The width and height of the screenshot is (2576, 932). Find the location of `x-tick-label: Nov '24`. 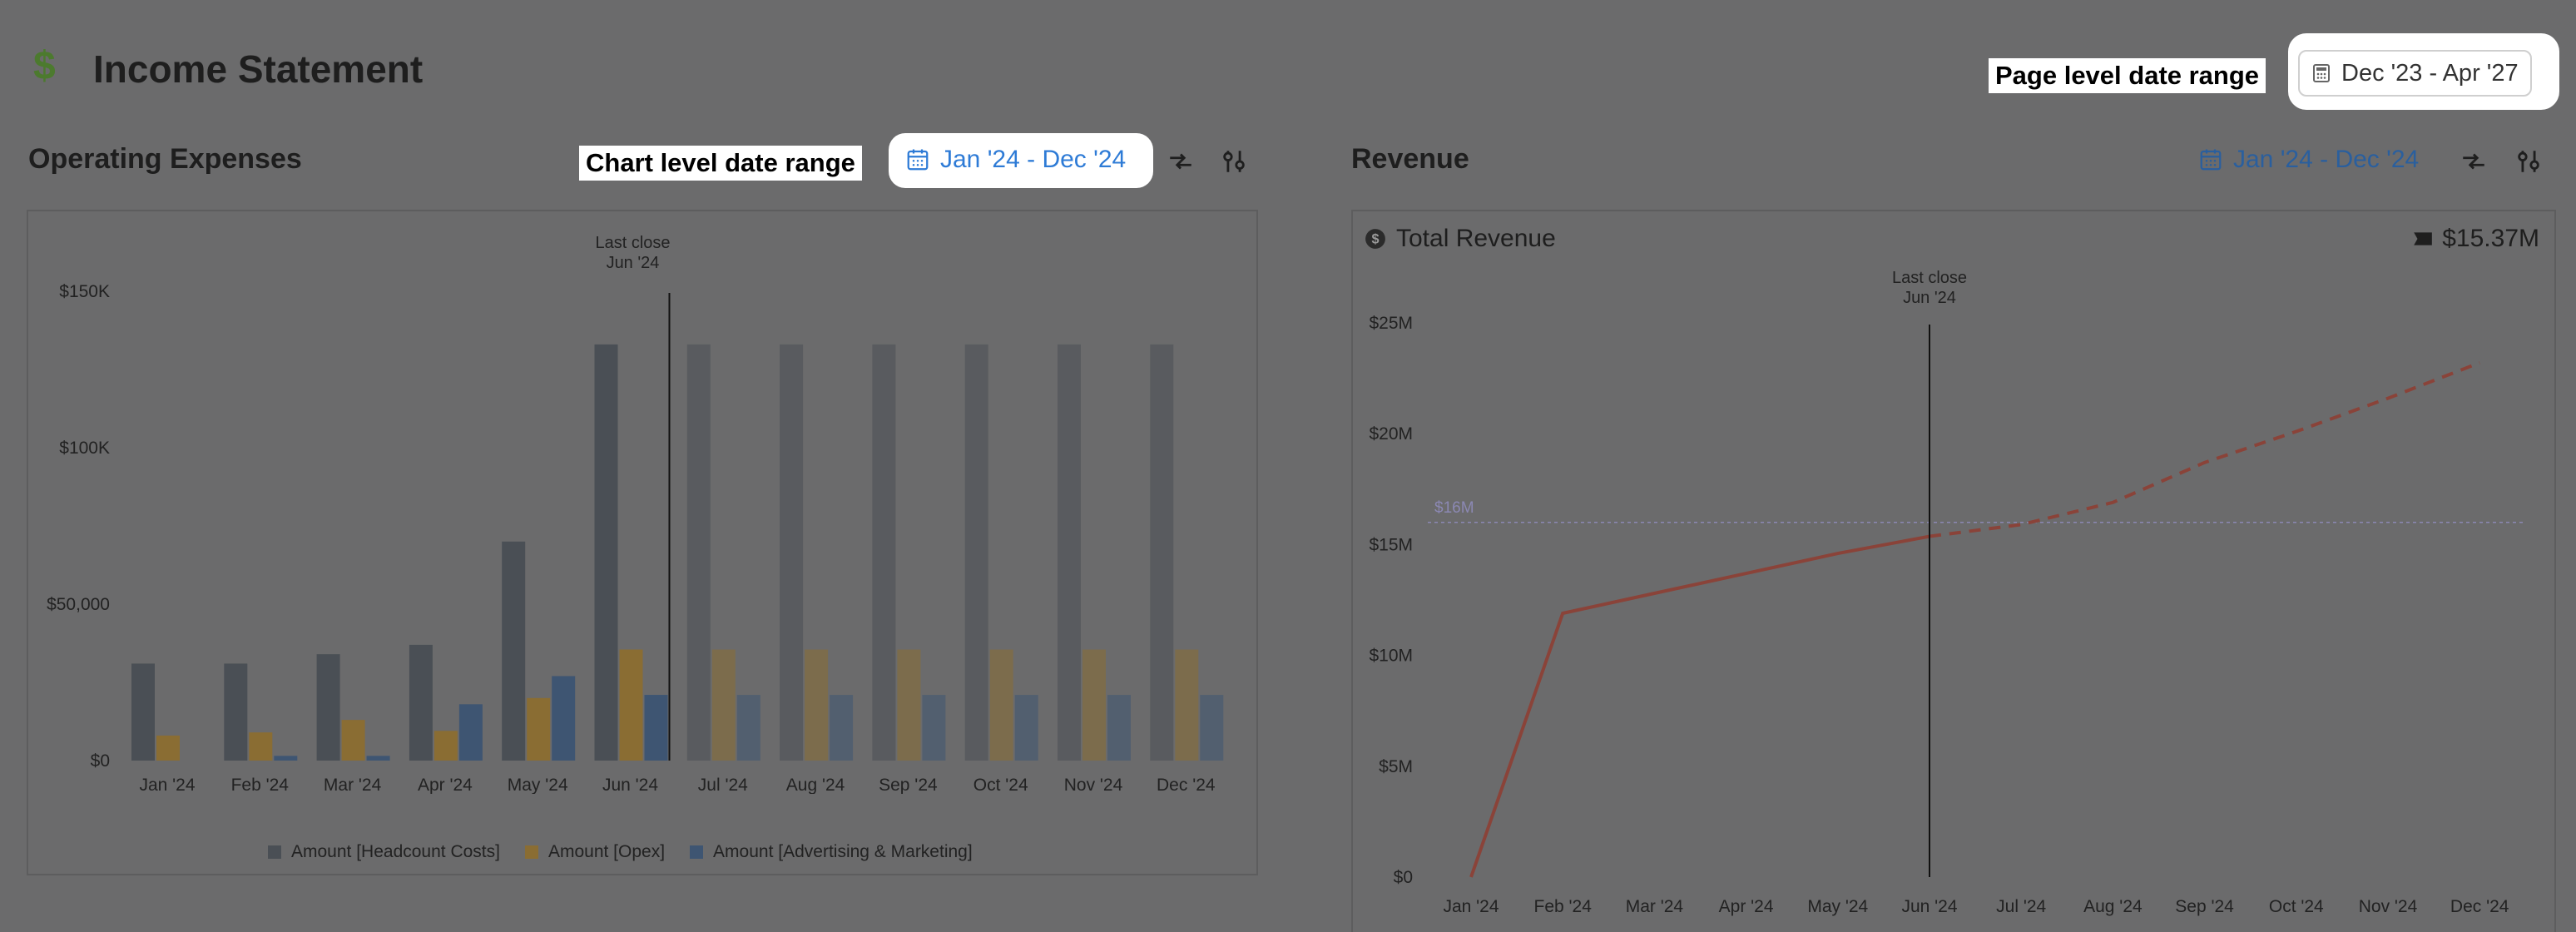

x-tick-label: Nov '24 is located at coordinates (2388, 906).